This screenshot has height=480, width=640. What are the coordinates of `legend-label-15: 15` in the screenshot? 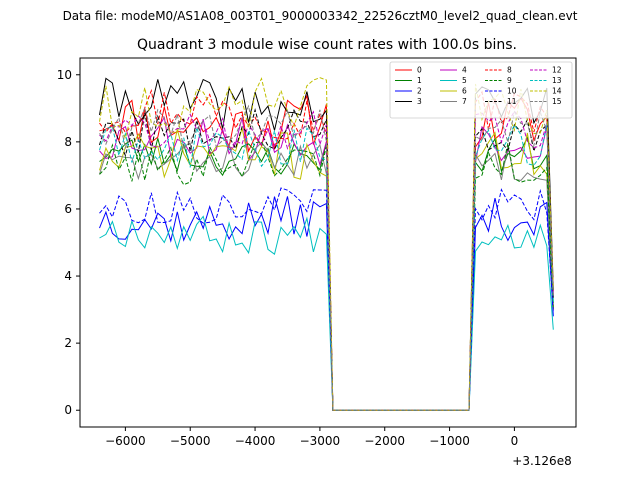 It's located at (557, 101).